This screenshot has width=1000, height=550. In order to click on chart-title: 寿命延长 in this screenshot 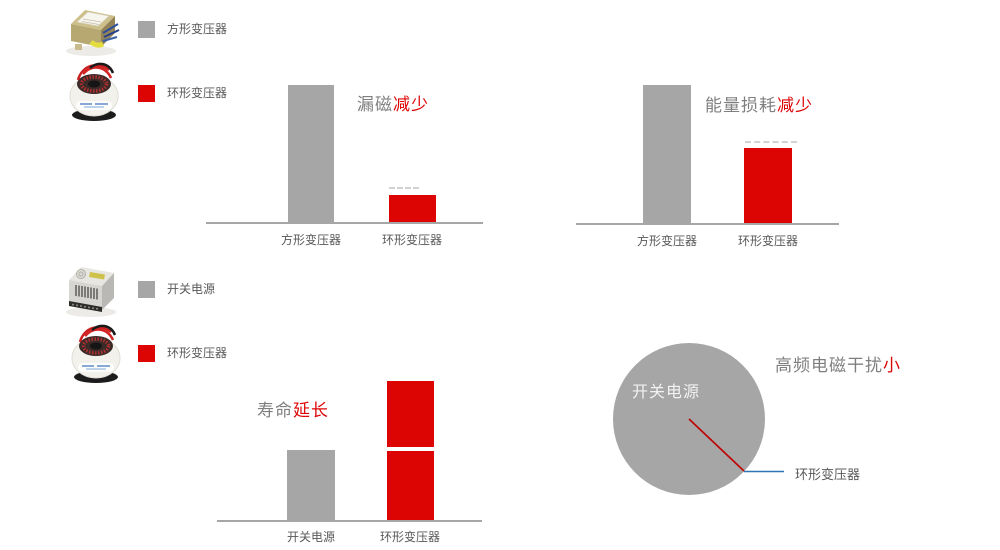, I will do `click(293, 408)`.